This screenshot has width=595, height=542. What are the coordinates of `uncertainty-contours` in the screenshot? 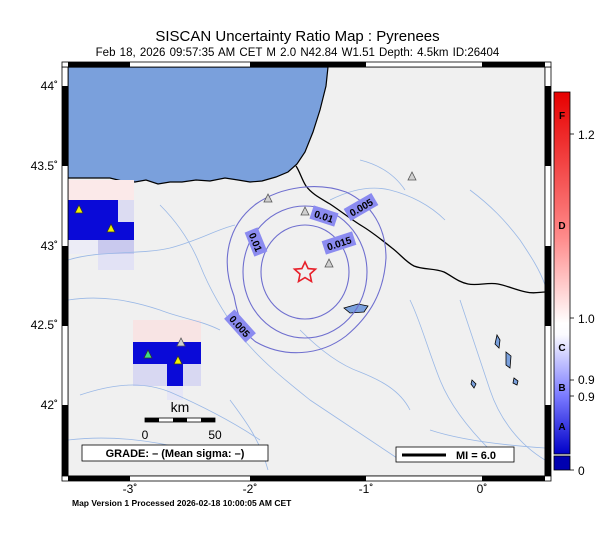 It's located at (306, 270).